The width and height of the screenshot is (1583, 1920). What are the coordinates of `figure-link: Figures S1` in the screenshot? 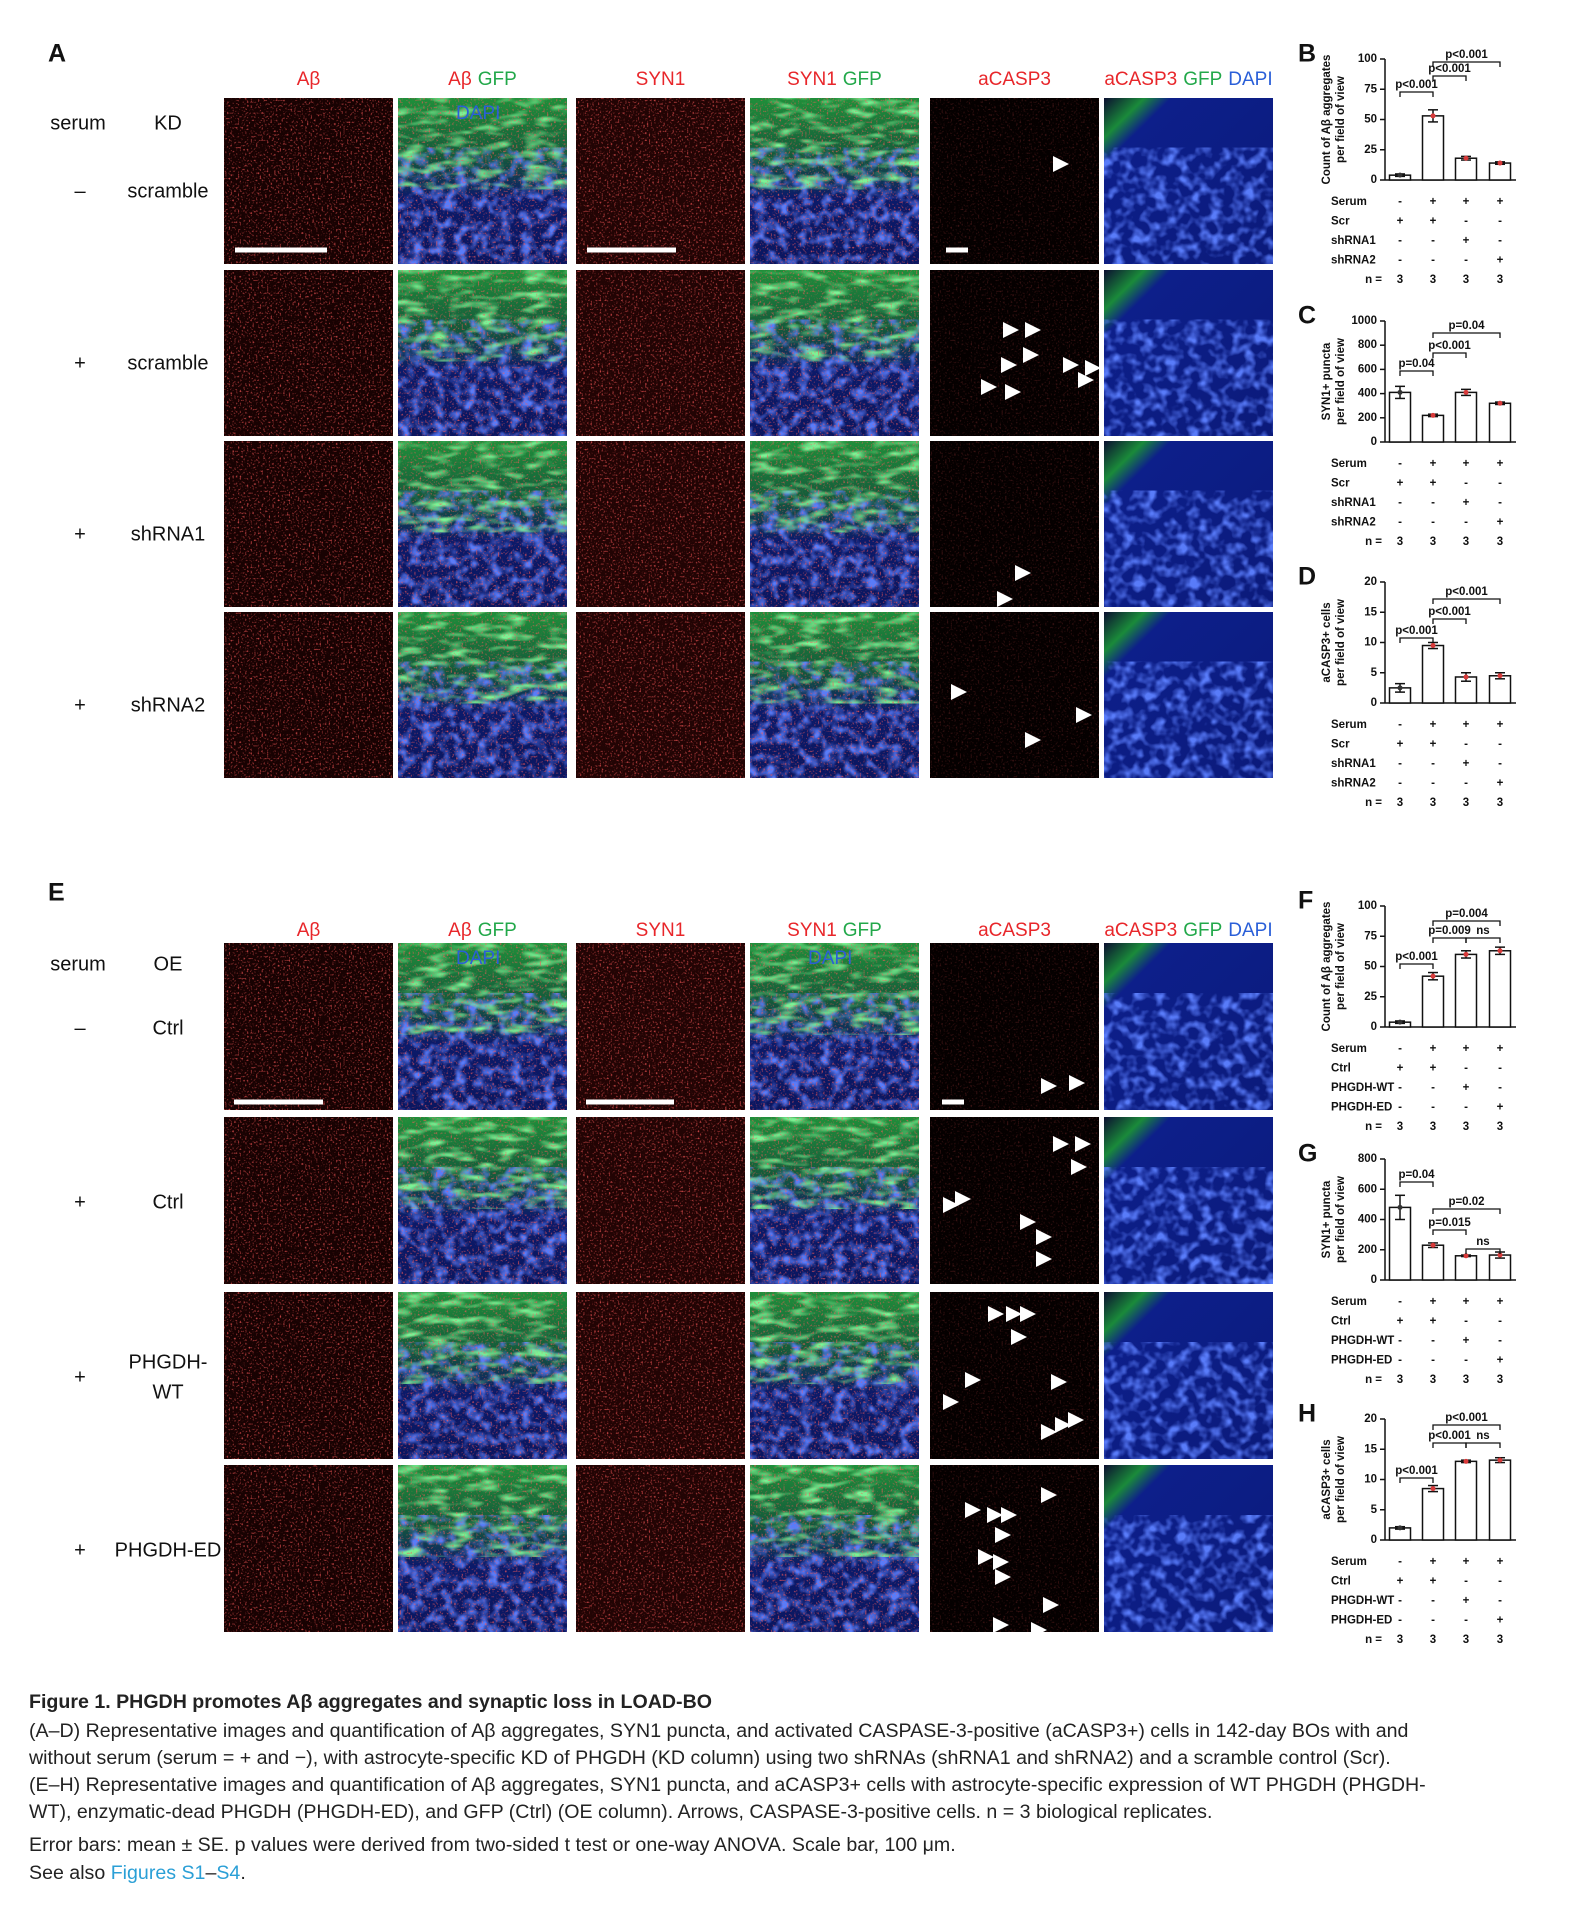 It's located at (158, 1873).